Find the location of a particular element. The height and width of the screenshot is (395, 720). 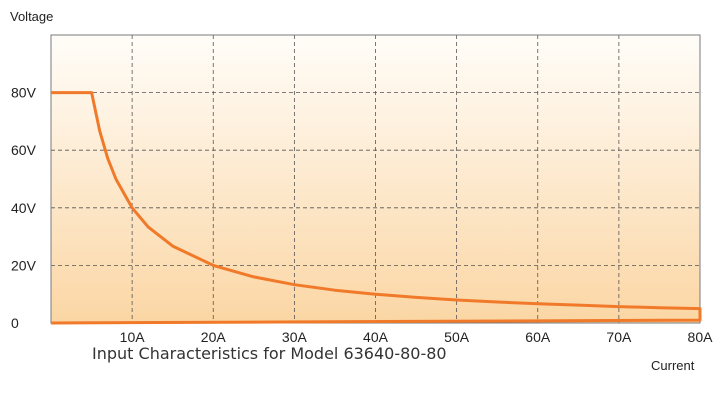

x-tick-label: 70A is located at coordinates (619, 337).